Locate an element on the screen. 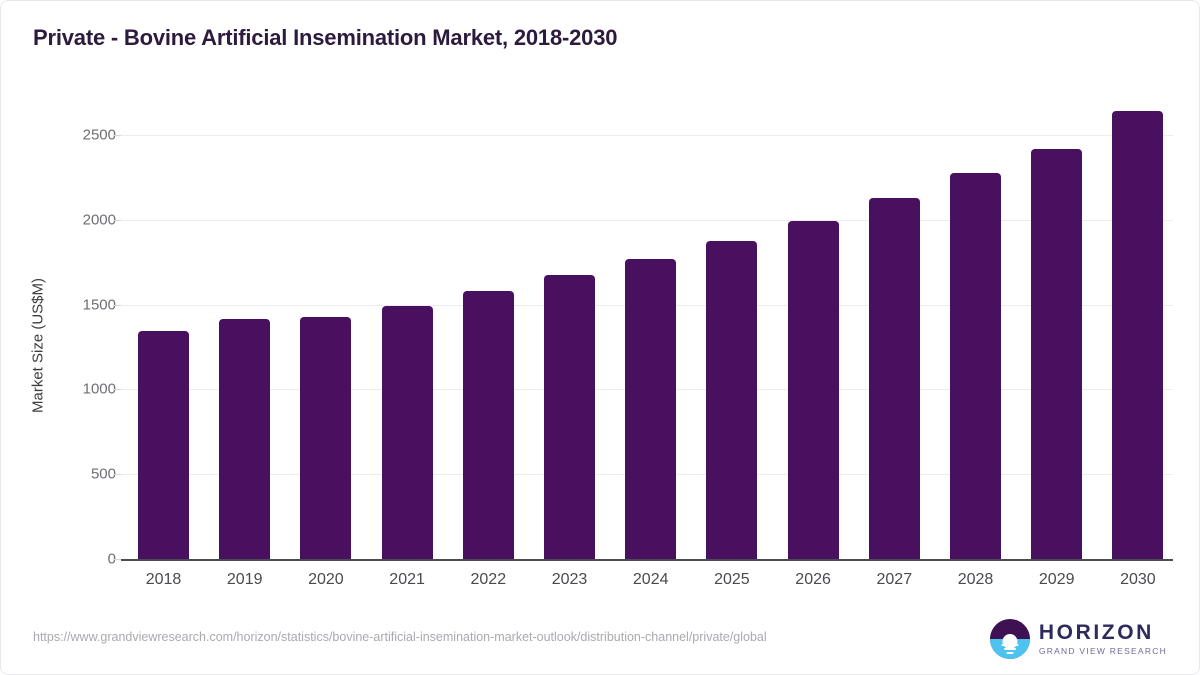  bar-2028 is located at coordinates (975, 365).